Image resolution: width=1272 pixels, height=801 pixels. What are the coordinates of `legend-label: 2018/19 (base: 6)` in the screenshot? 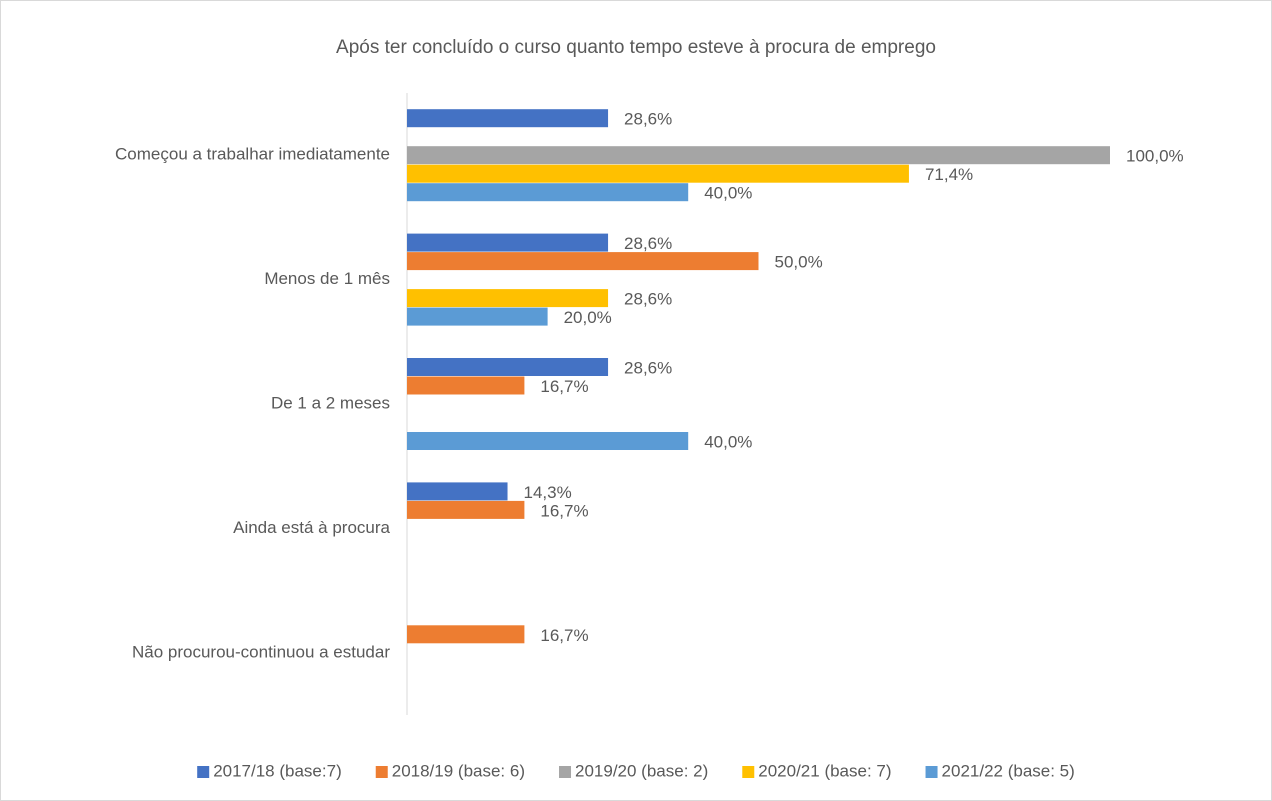 It's located at (458, 770).